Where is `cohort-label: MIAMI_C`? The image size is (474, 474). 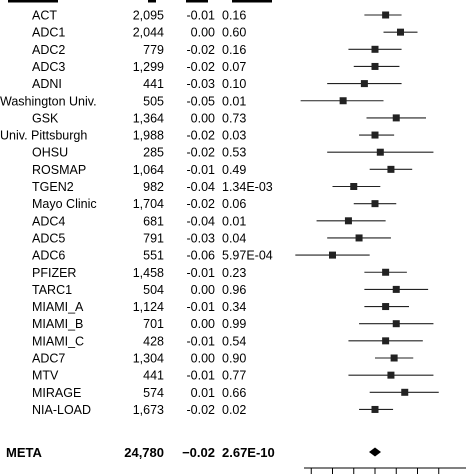 cohort-label: MIAMI_C is located at coordinates (58, 341).